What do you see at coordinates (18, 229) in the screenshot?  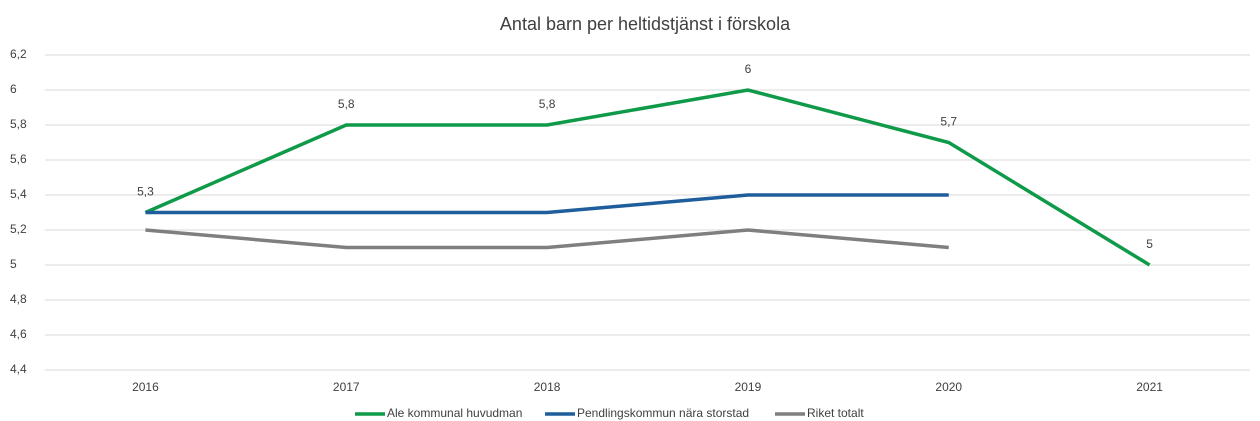 I see `y-tick-label: 5,2` at bounding box center [18, 229].